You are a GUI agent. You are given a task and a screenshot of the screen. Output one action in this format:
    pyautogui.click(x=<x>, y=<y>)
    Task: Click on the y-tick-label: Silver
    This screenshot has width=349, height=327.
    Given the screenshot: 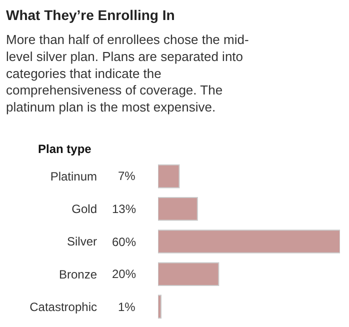 What is the action you would take?
    pyautogui.click(x=81, y=241)
    